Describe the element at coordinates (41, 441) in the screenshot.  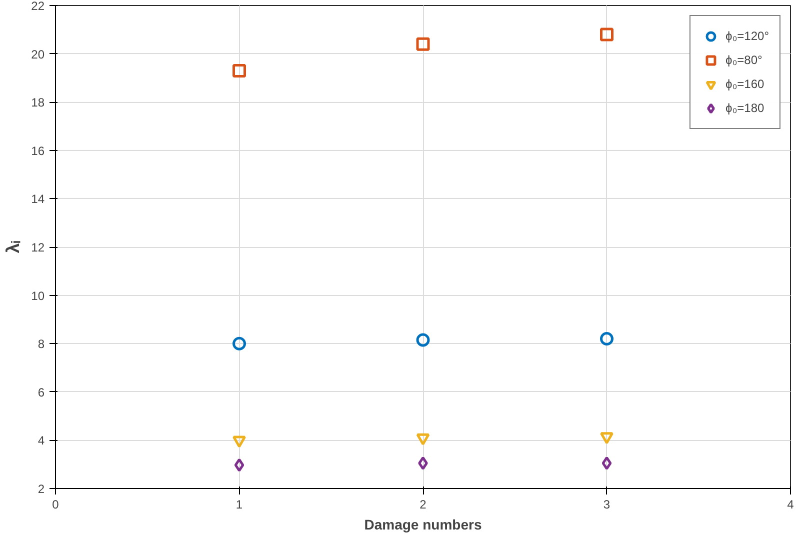
I see `y-tick-label: 4` at that location.